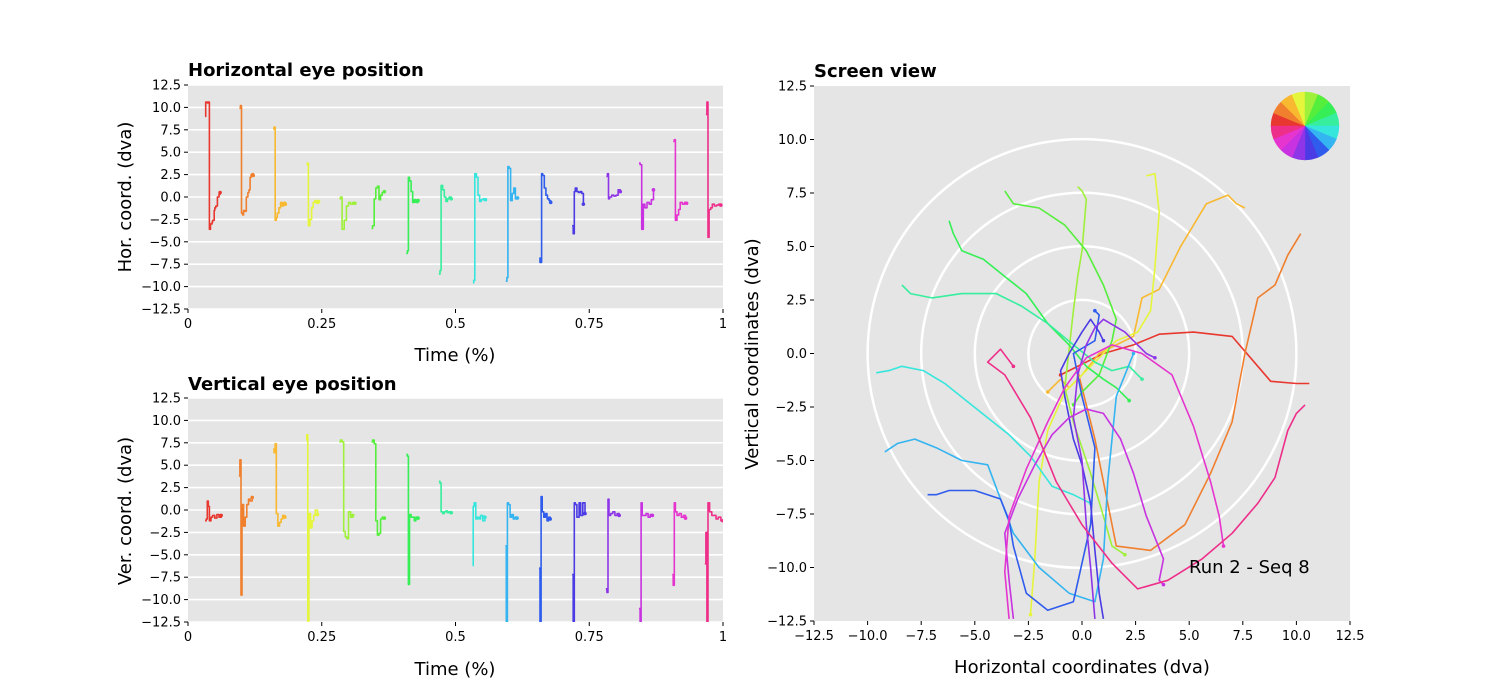  Describe the element at coordinates (455, 355) in the screenshot. I see `horizontal-xlabel: Time (%)` at that location.